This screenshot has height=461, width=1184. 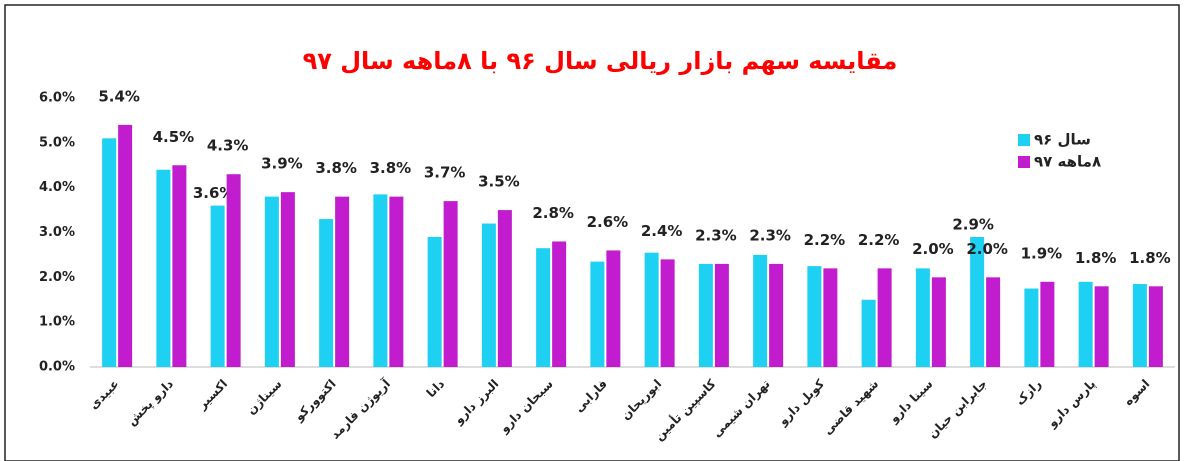 I want to click on data-label: 1.9%, so click(x=1042, y=253).